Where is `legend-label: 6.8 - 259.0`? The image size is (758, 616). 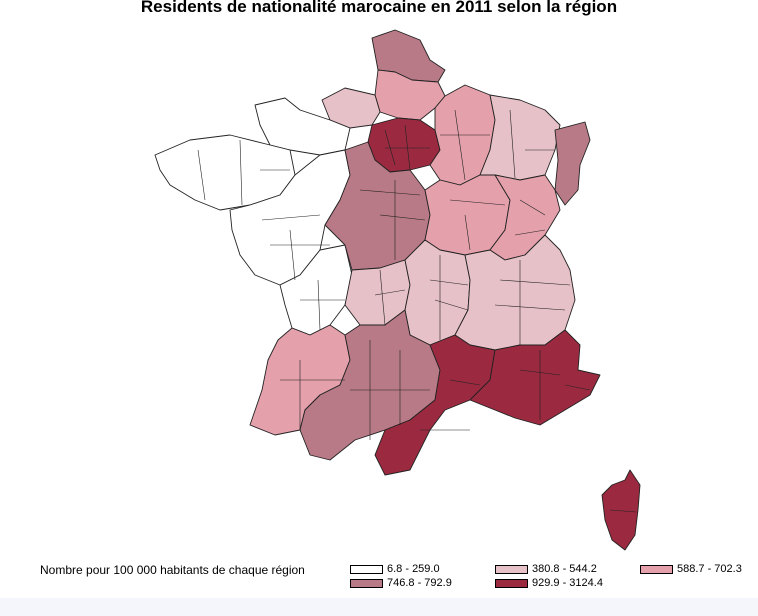 legend-label: 6.8 - 259.0 is located at coordinates (413, 569).